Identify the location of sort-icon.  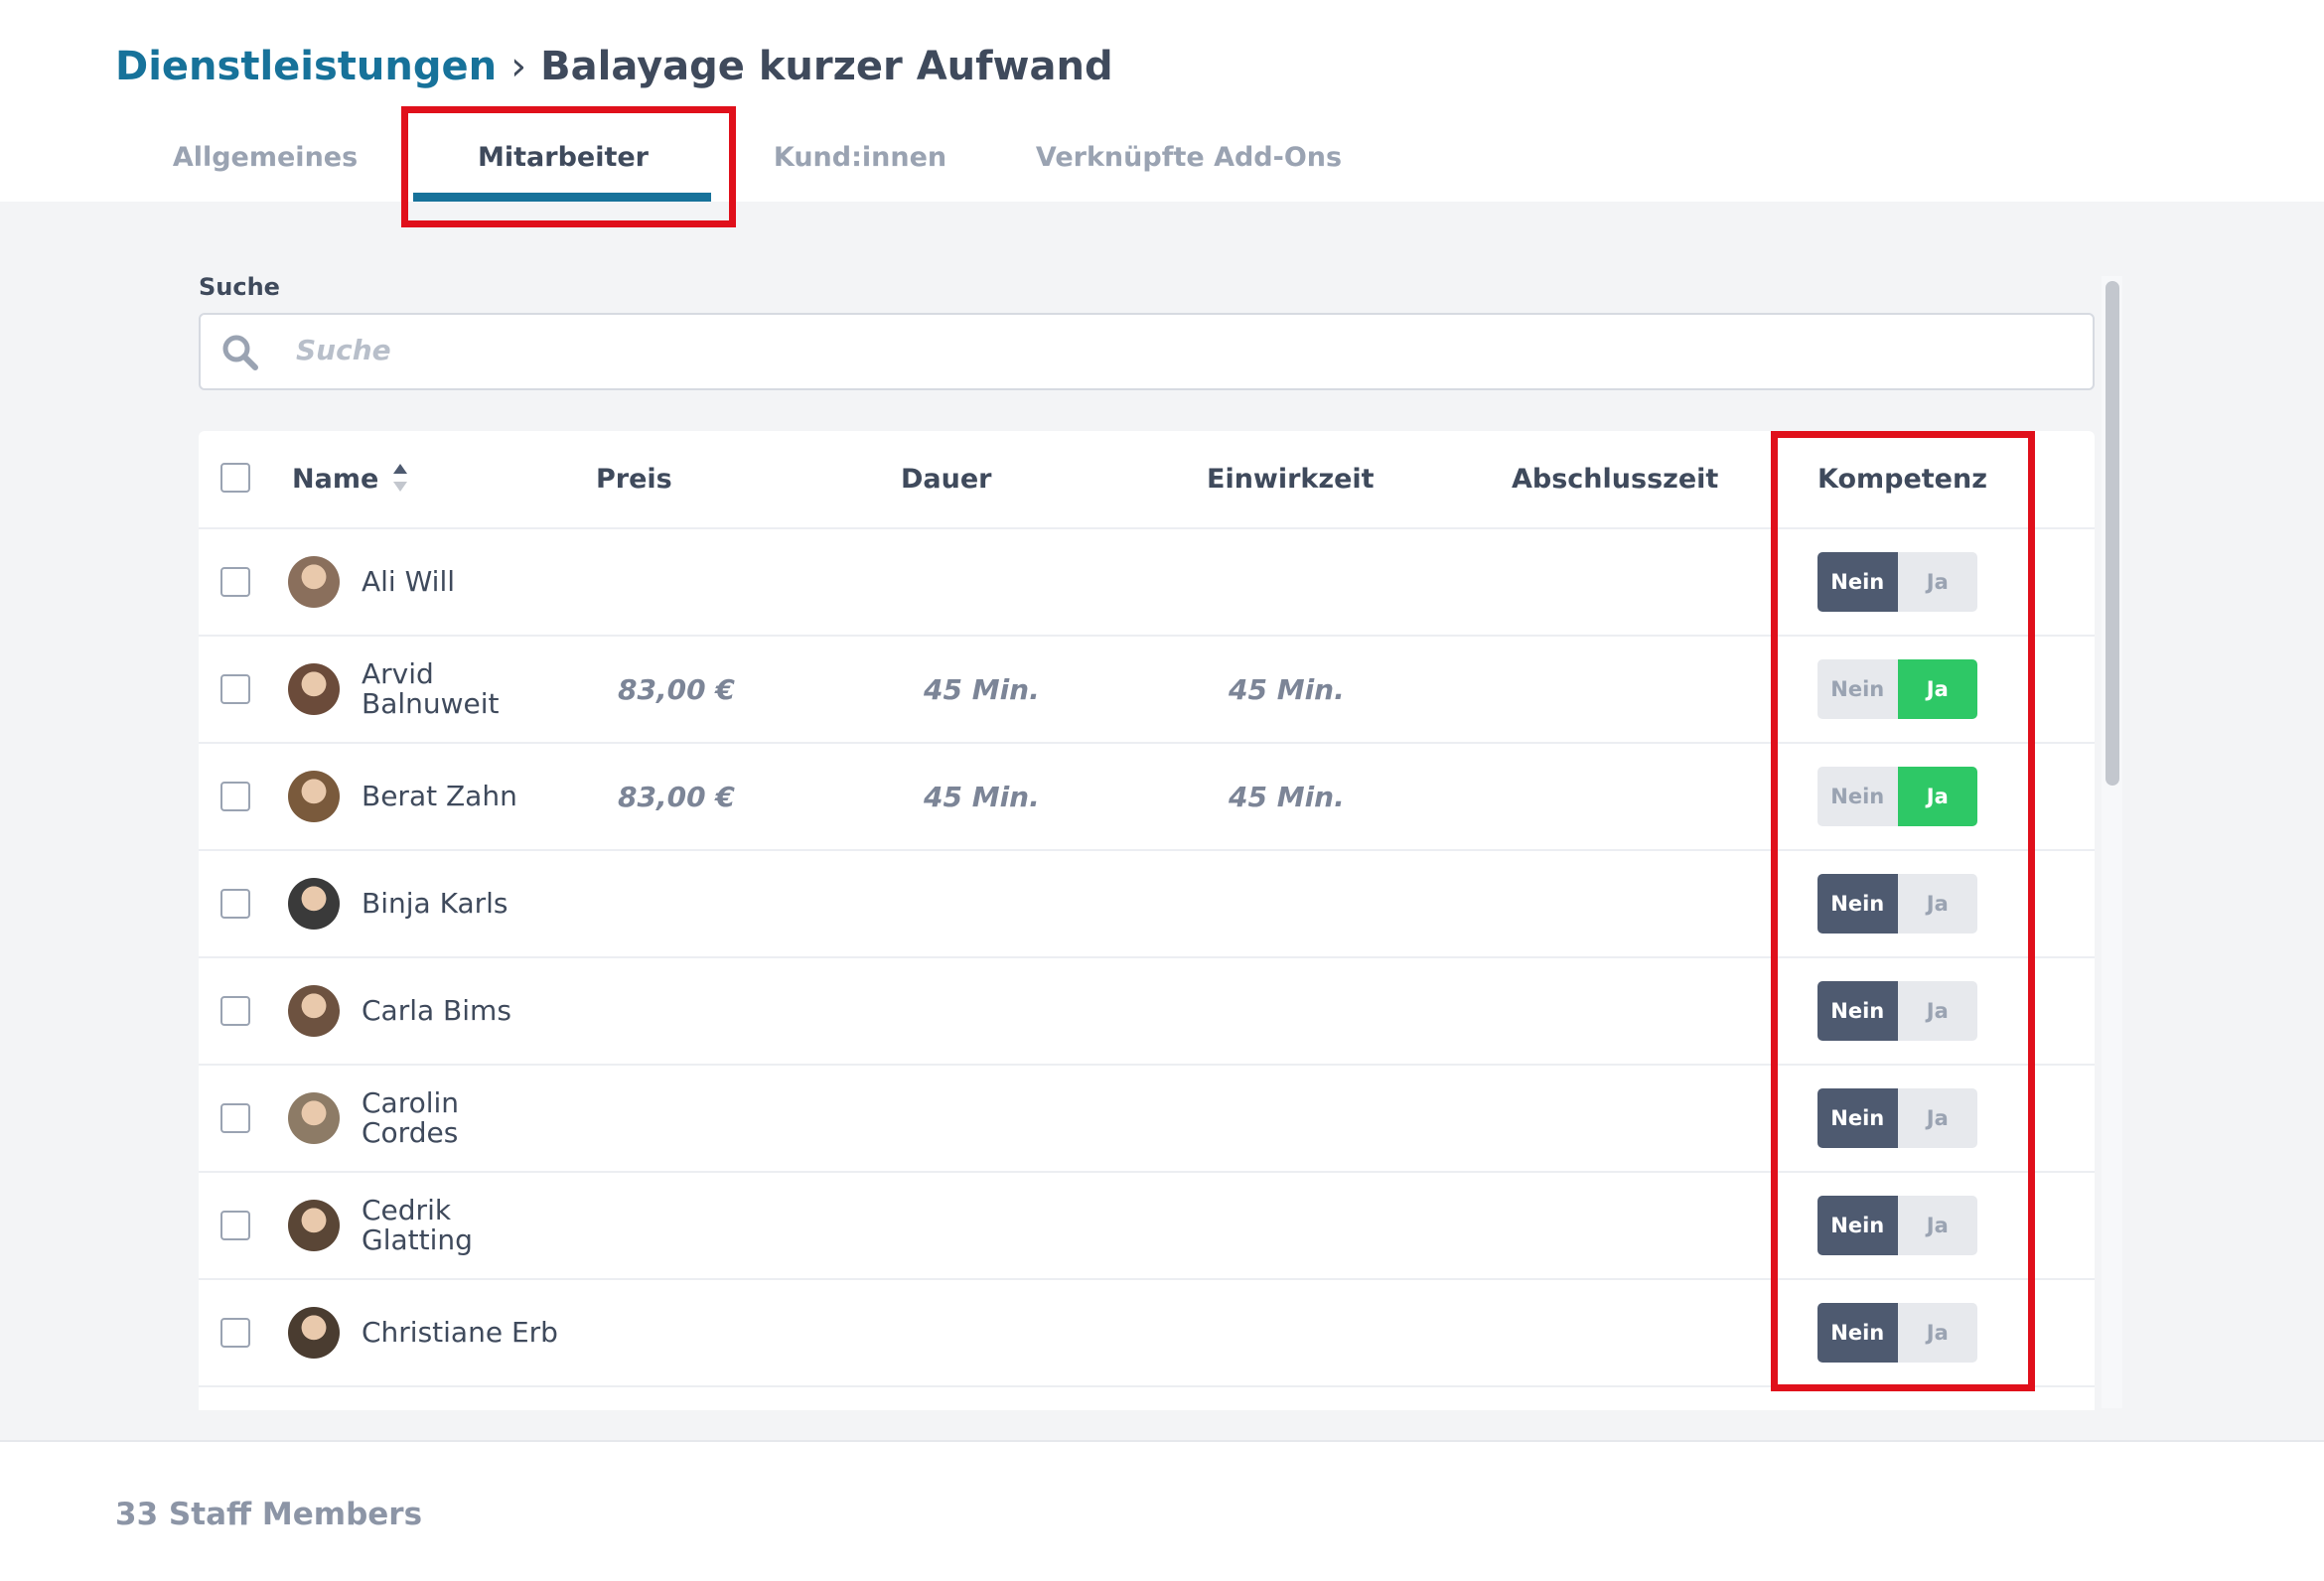
(400, 478).